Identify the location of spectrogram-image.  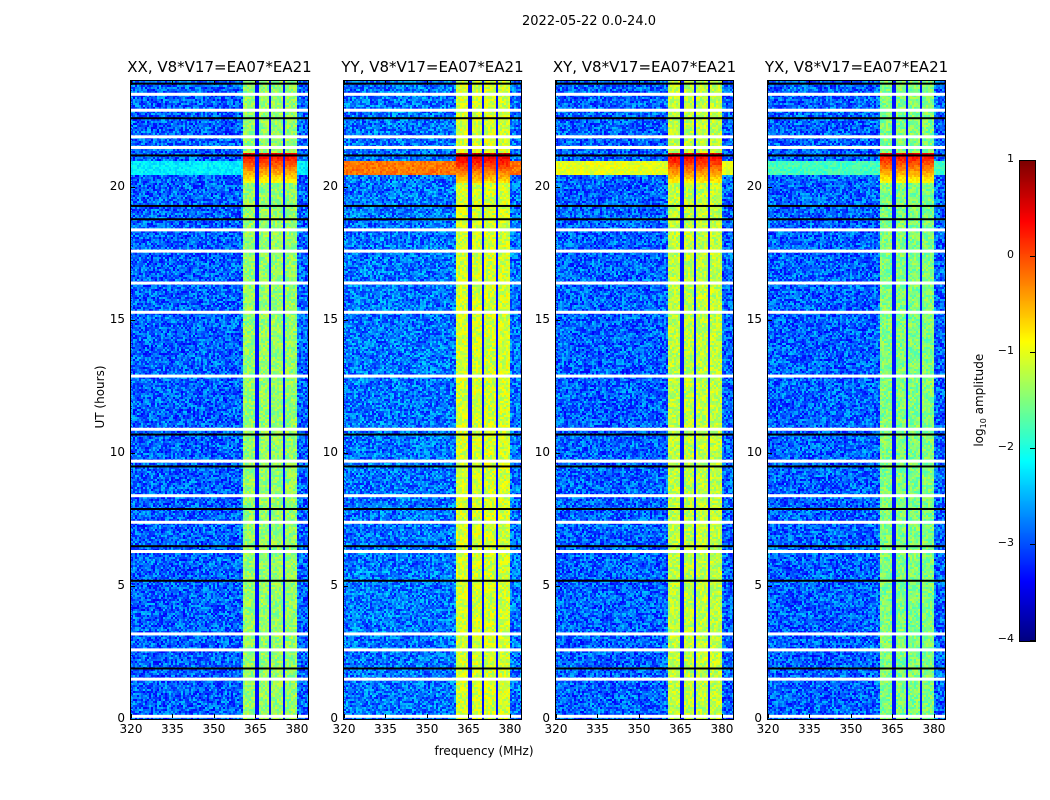
(856, 400).